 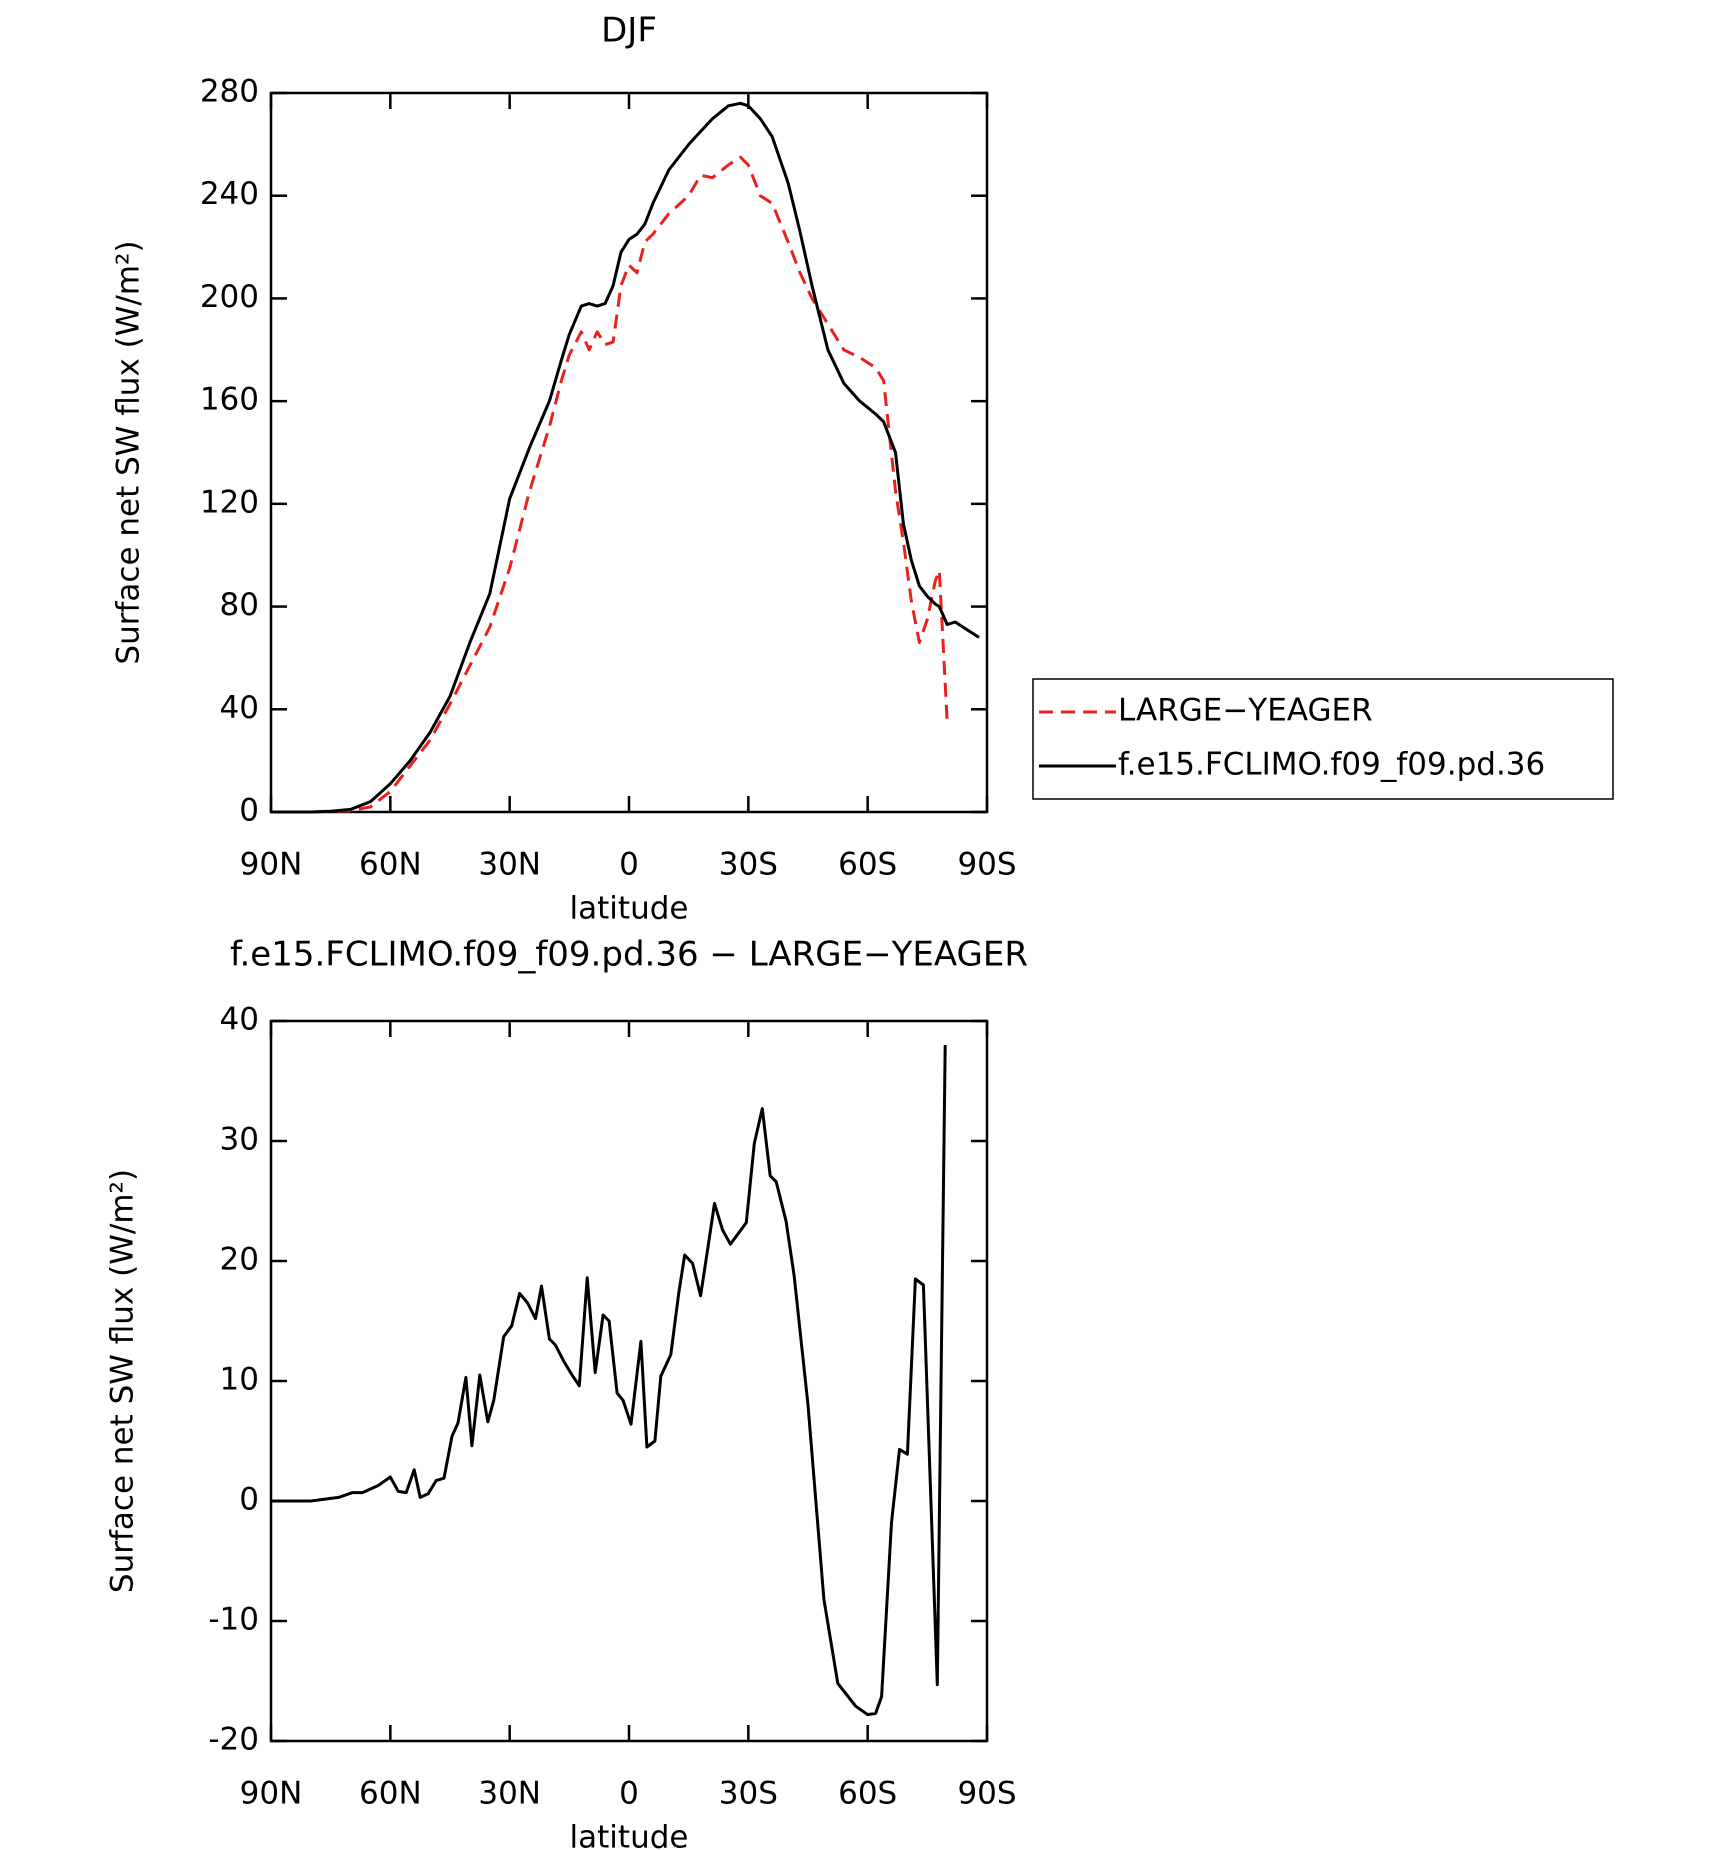 I want to click on y-tick-label: 280, so click(x=229, y=92).